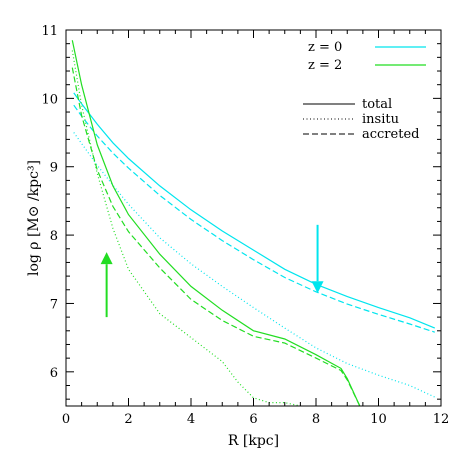  What do you see at coordinates (54, 168) in the screenshot?
I see `y-tick-label: 9` at bounding box center [54, 168].